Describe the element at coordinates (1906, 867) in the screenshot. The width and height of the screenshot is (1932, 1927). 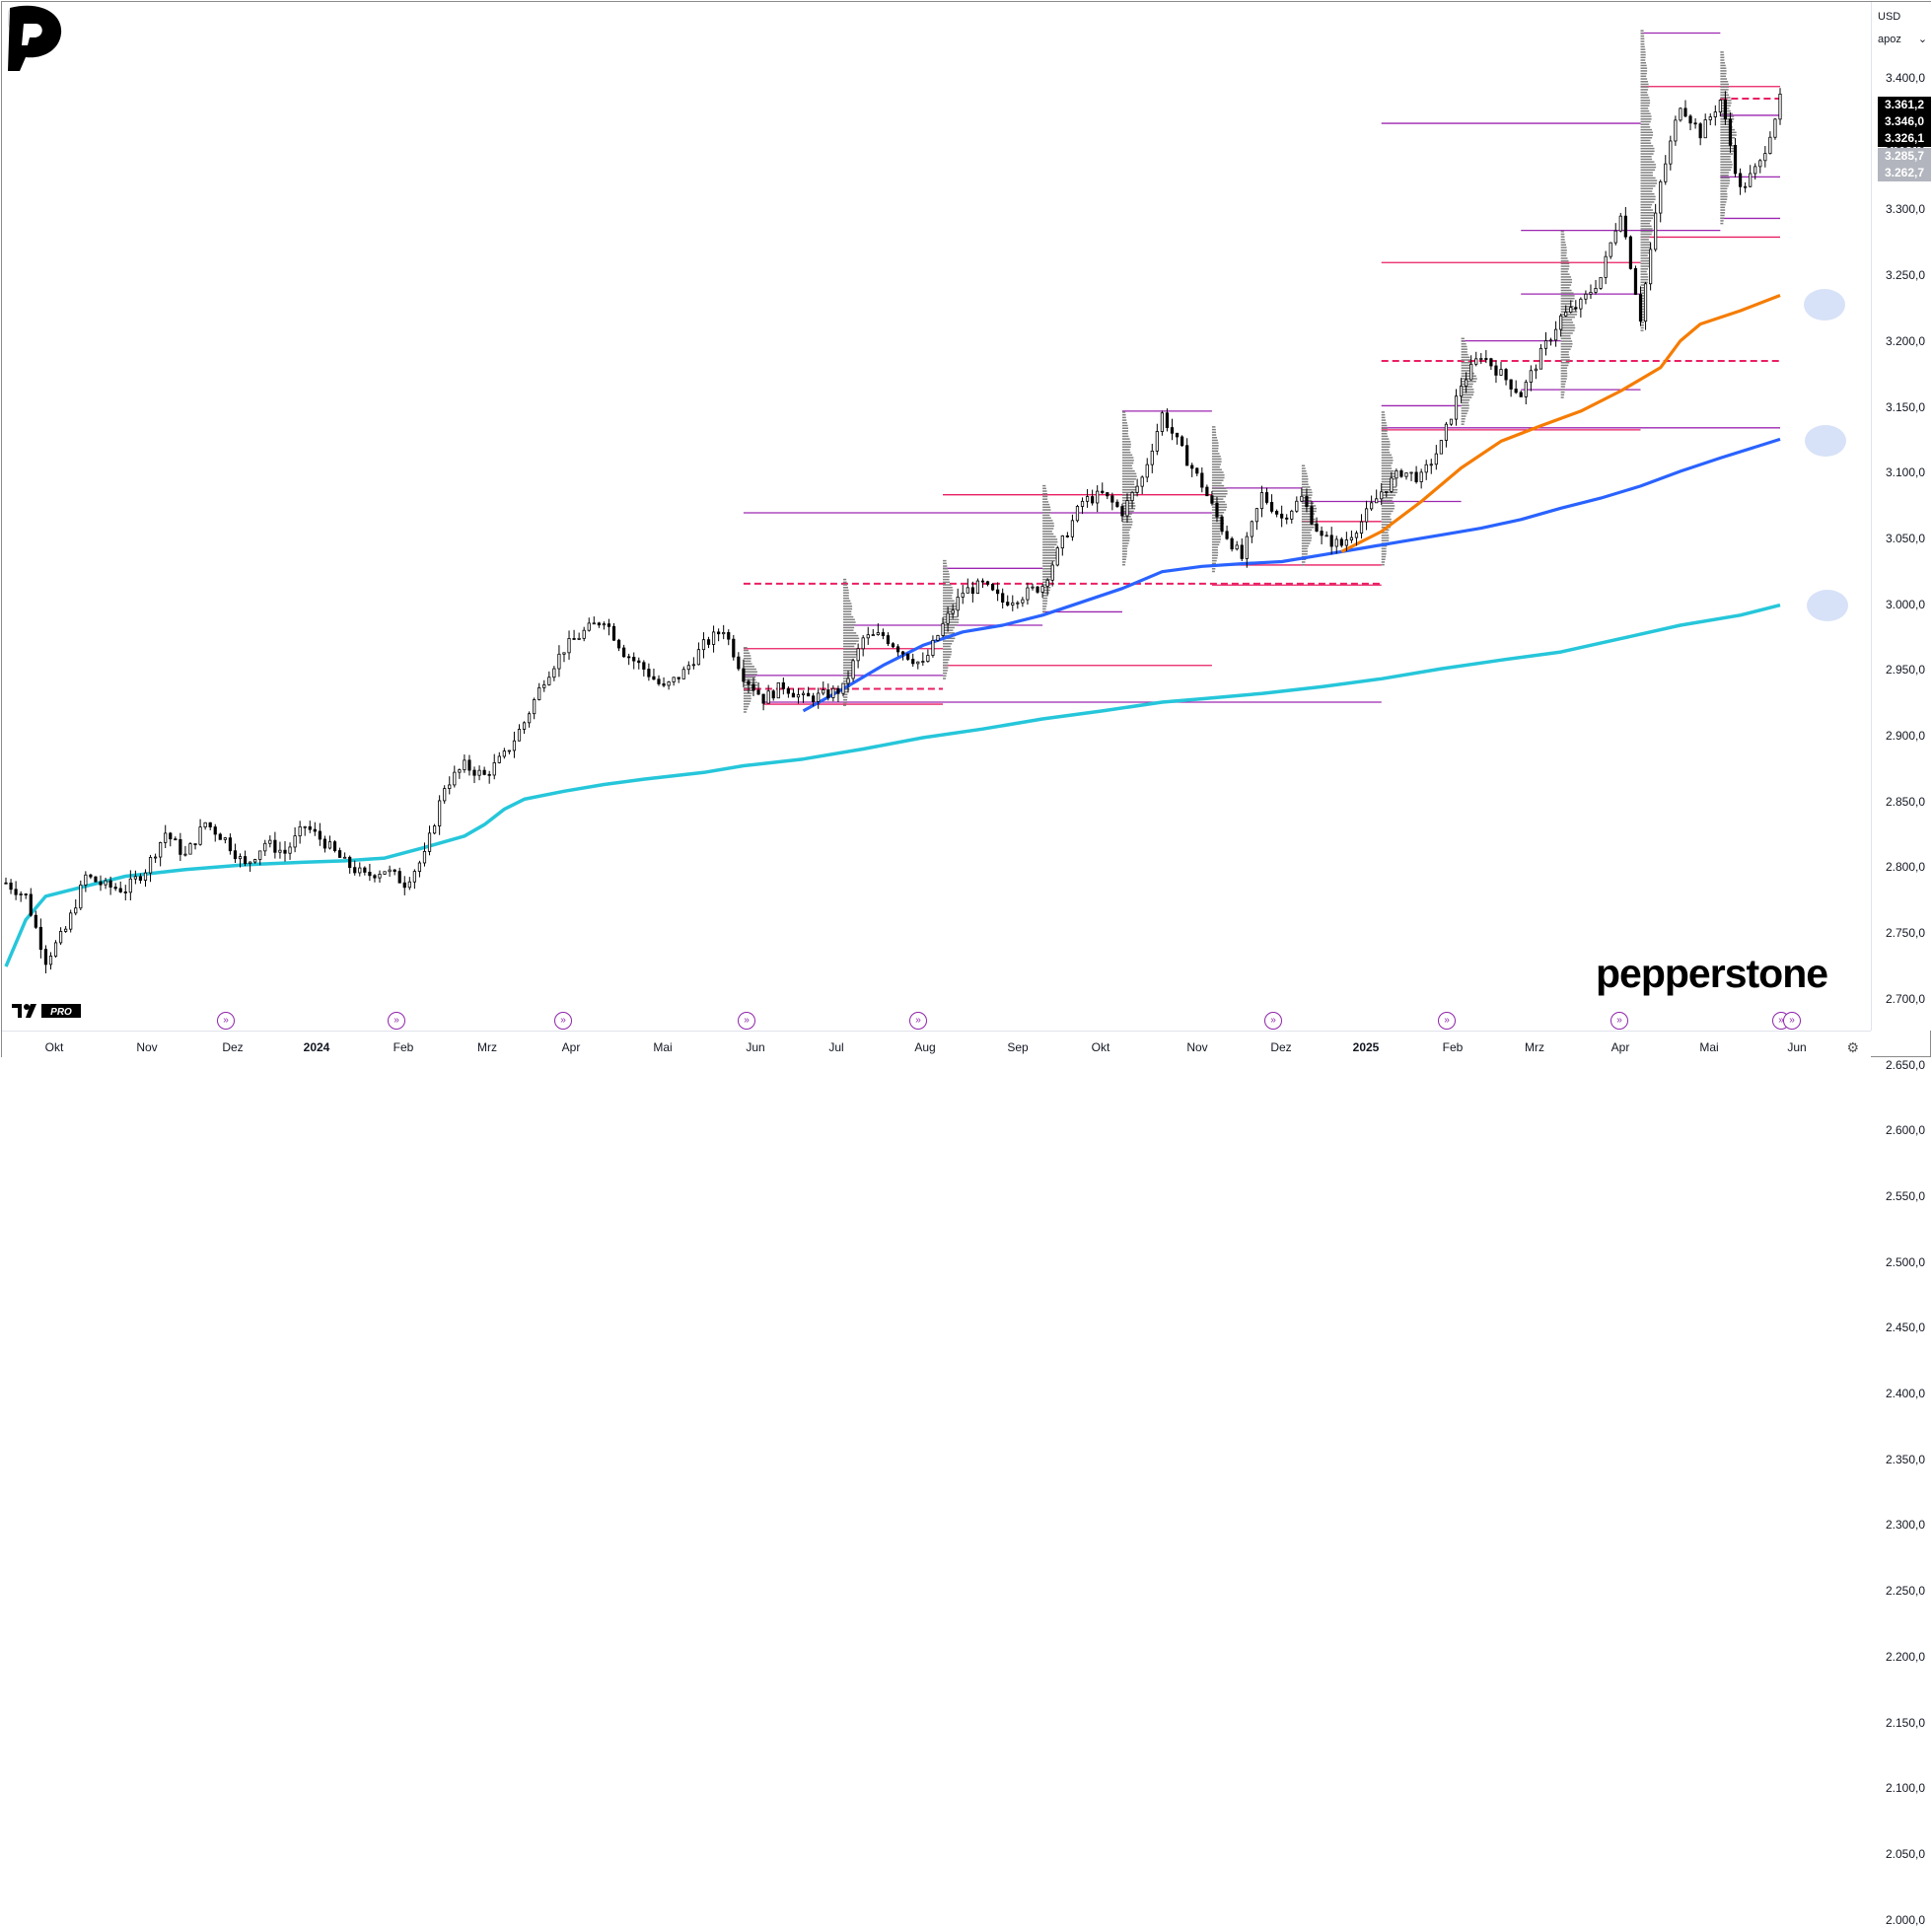
I see `price-tick-label: 2.800,0` at that location.